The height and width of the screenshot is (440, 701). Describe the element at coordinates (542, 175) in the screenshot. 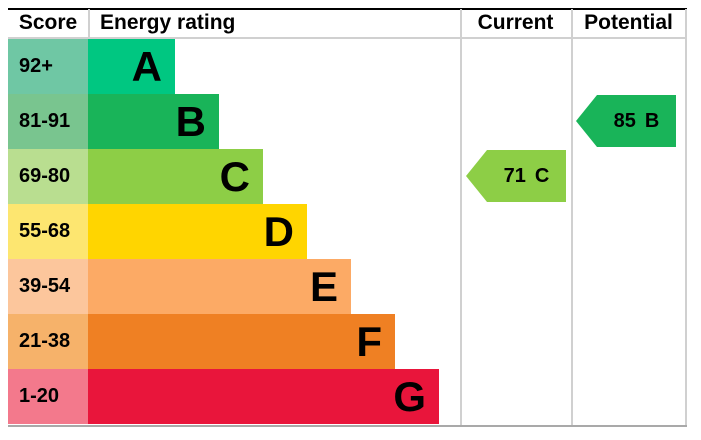

I see `current-band-letter: C` at that location.